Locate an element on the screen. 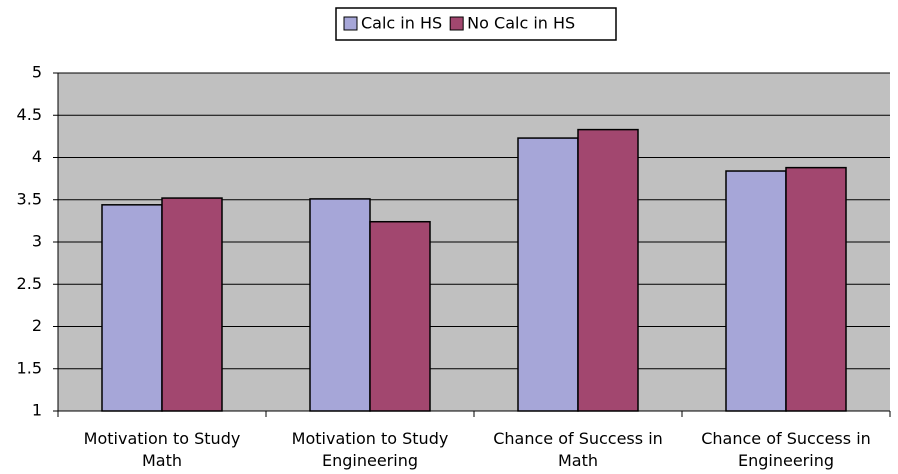  y-tick-label: 2.5 is located at coordinates (29, 283).